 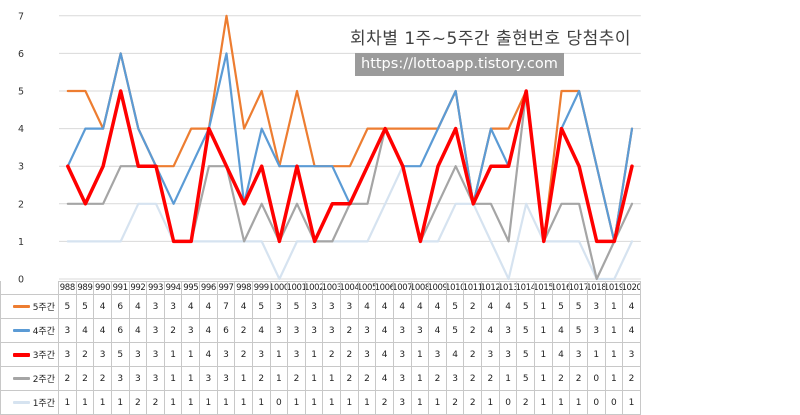 I want to click on category-label: 998, so click(x=244, y=288).